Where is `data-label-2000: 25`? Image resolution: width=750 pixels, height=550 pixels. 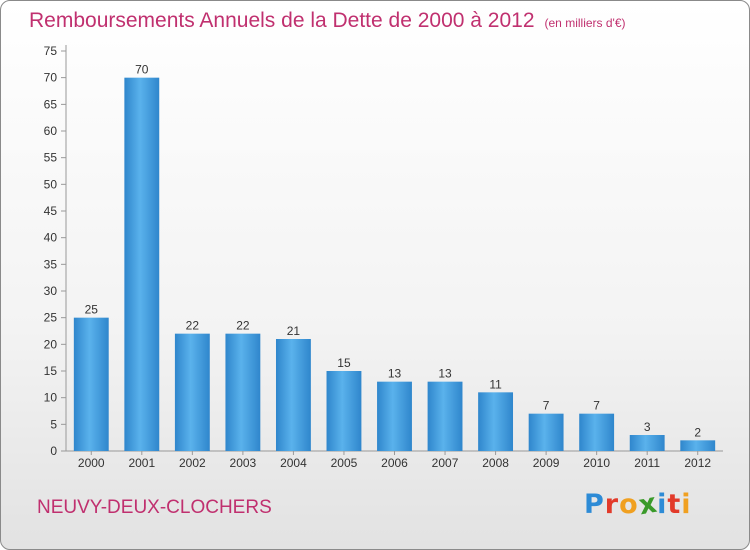 data-label-2000: 25 is located at coordinates (92, 310).